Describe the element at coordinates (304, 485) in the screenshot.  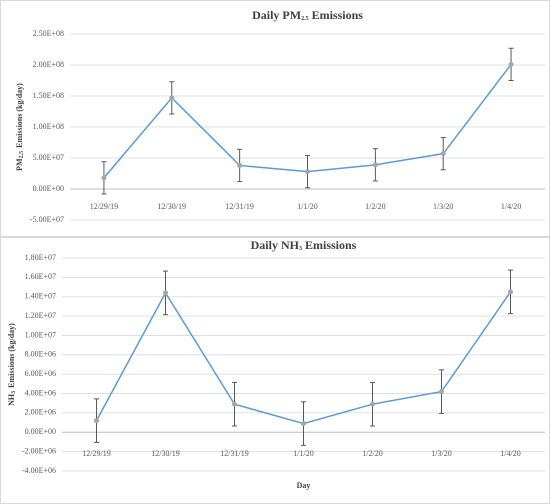
I see `x-axis-title: Day` at that location.